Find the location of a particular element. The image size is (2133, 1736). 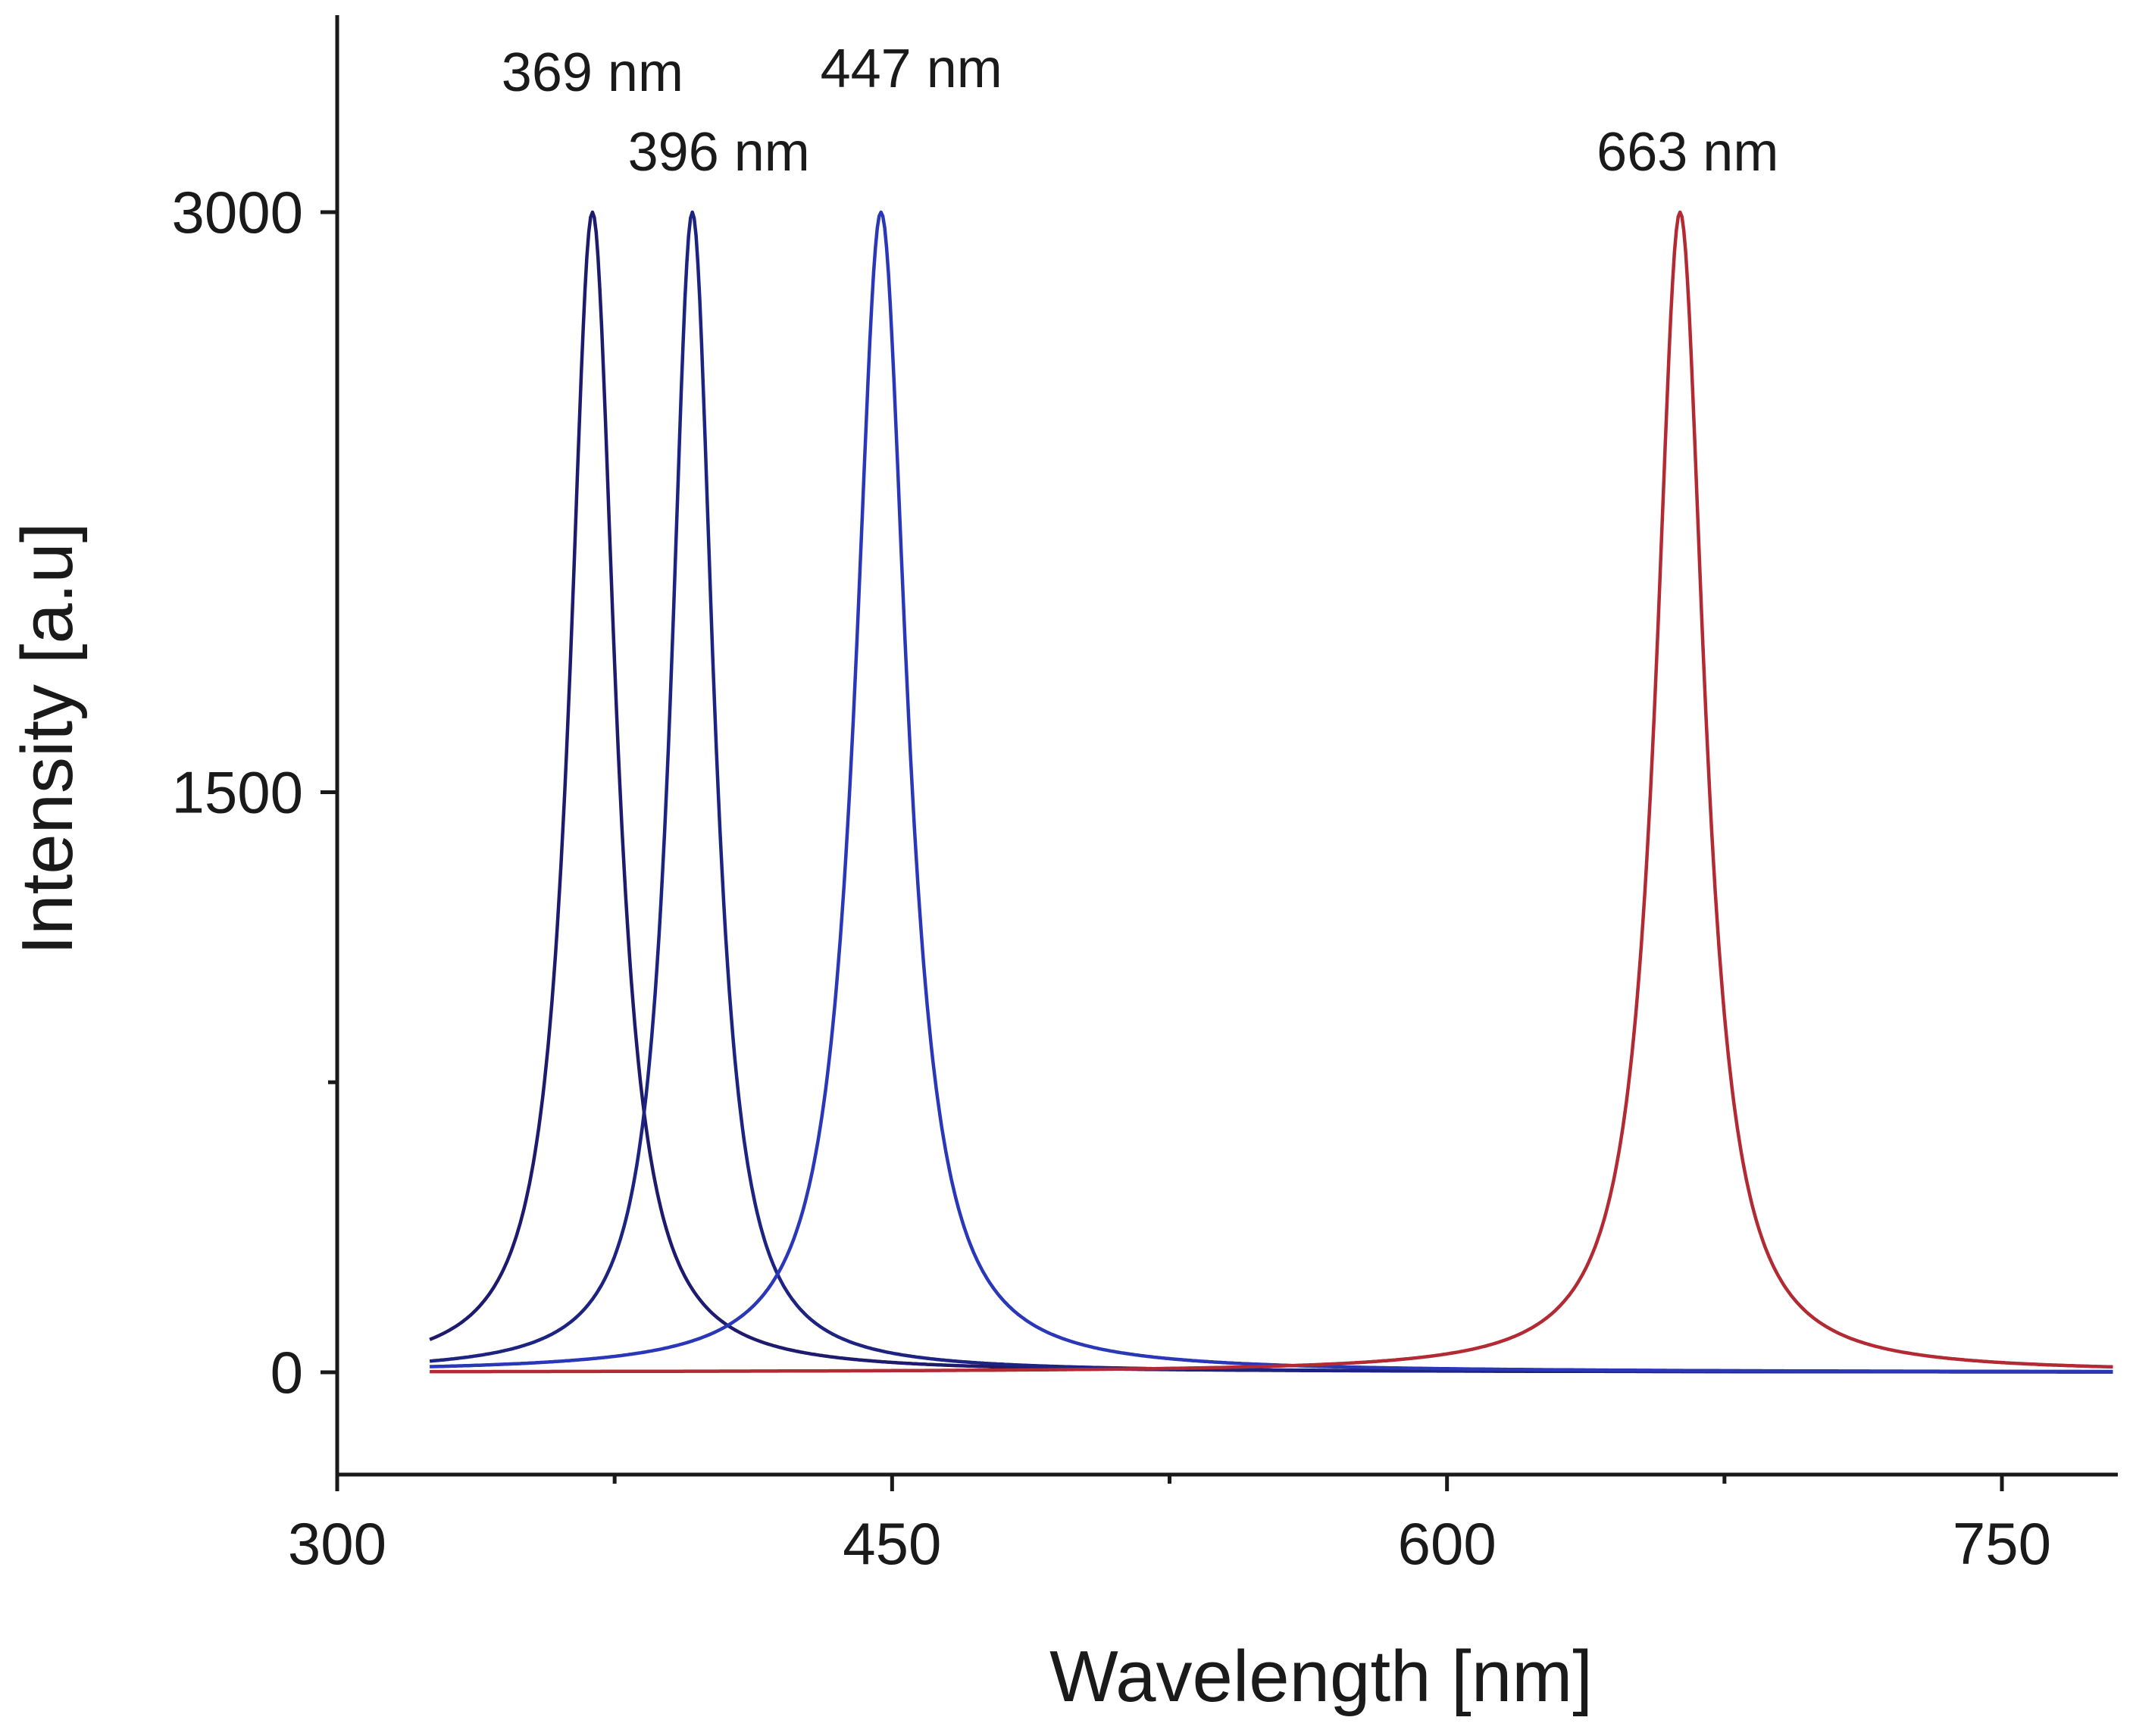

x-tick-label: 450 is located at coordinates (892, 1543).